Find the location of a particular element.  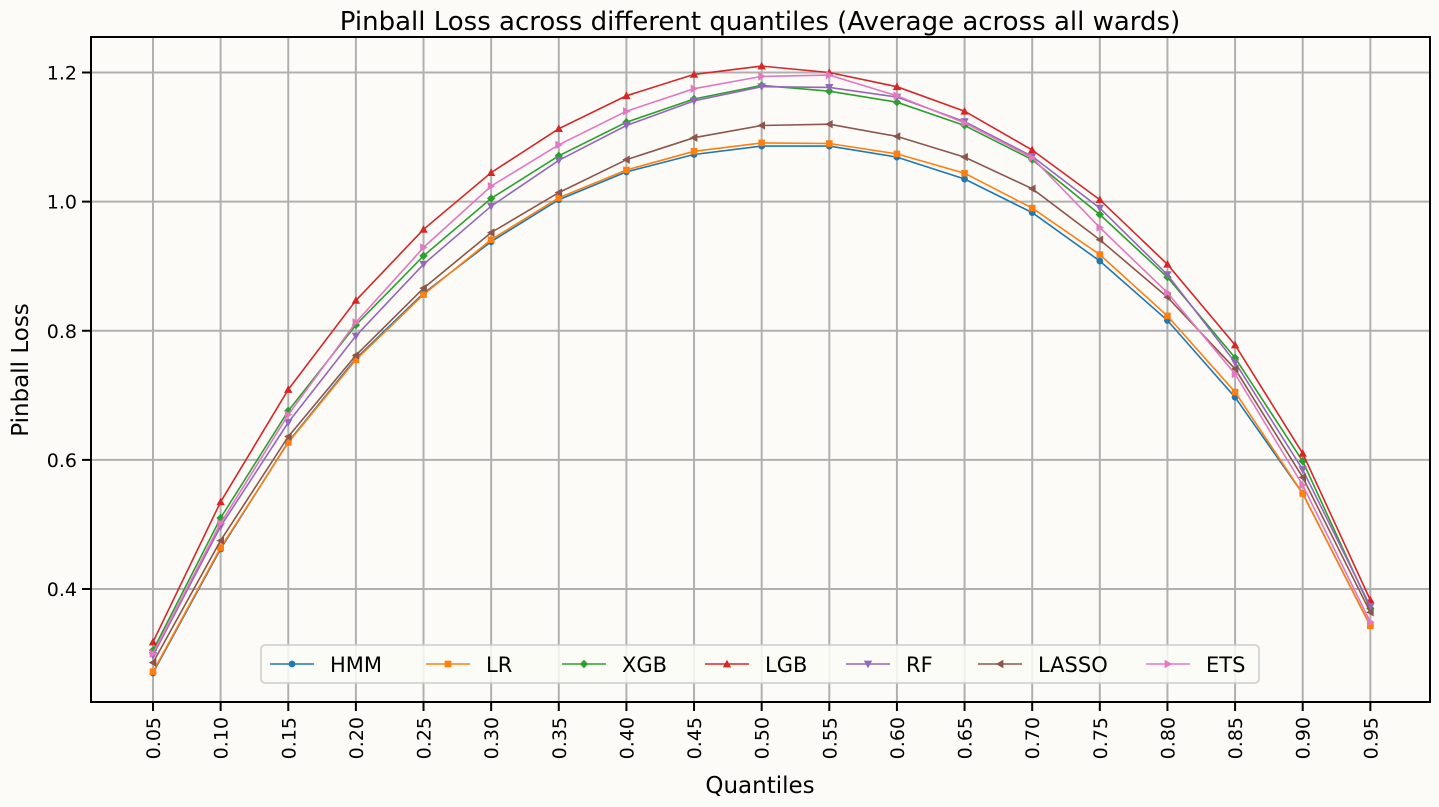

x-tick-label: 0.45 is located at coordinates (695, 738).